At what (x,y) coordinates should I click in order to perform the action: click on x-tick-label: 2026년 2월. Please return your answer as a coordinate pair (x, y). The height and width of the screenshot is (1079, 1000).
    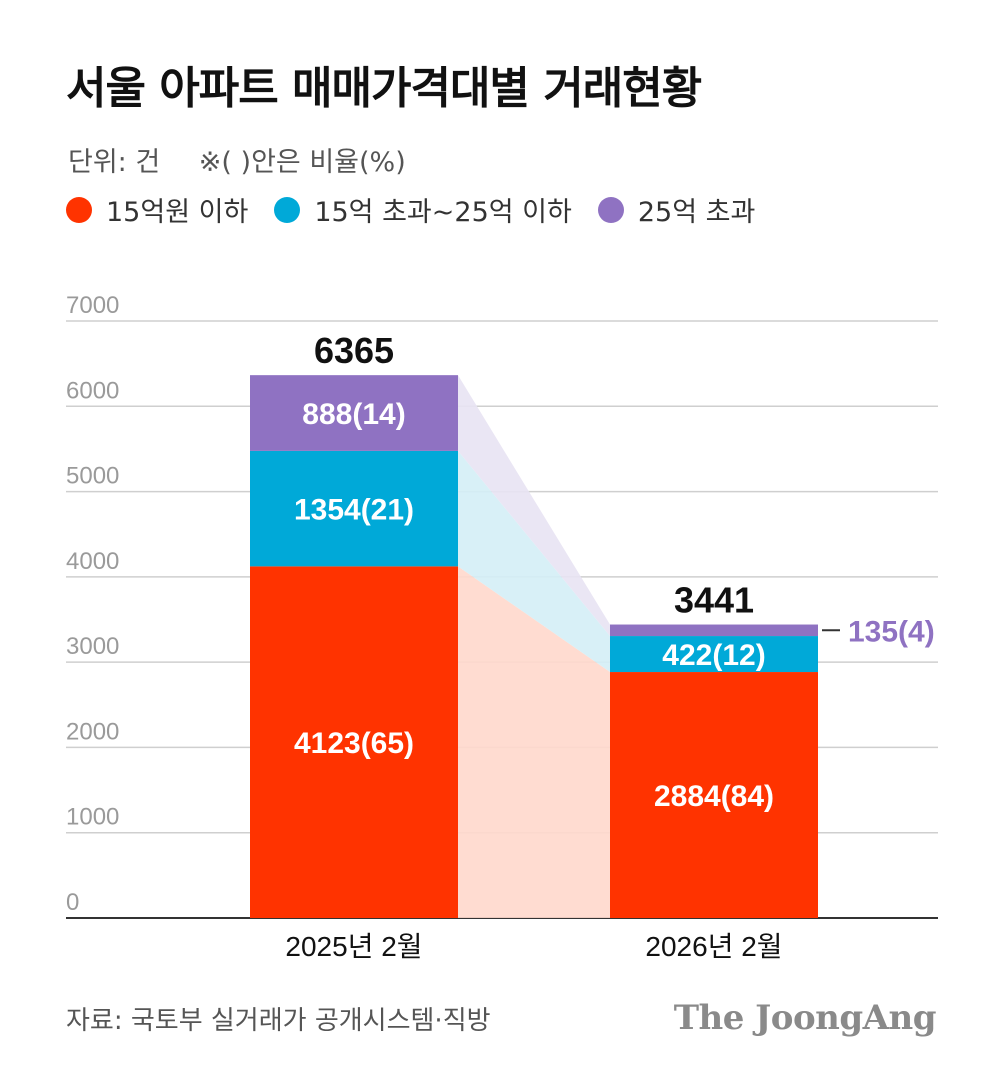
    Looking at the image, I should click on (713, 946).